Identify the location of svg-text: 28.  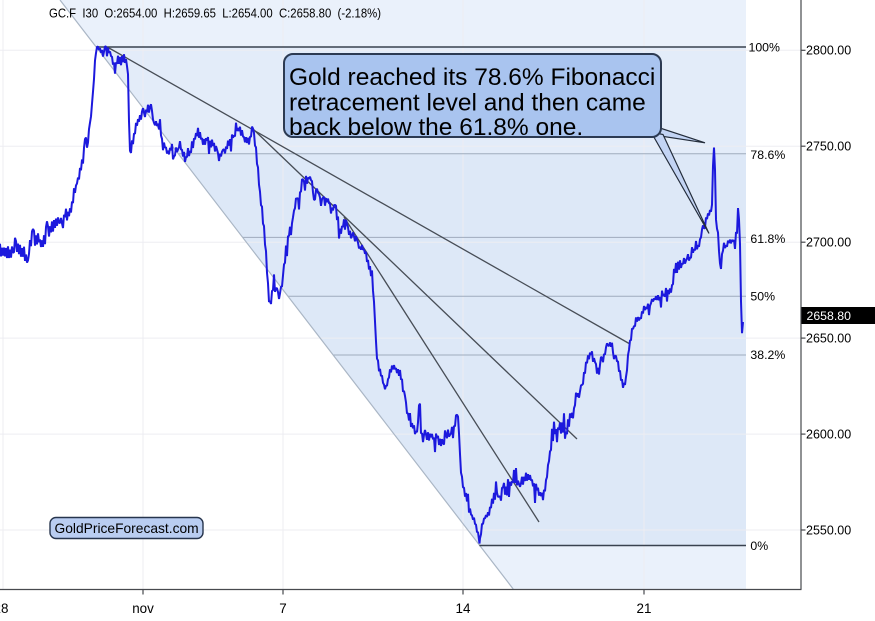
(4, 608).